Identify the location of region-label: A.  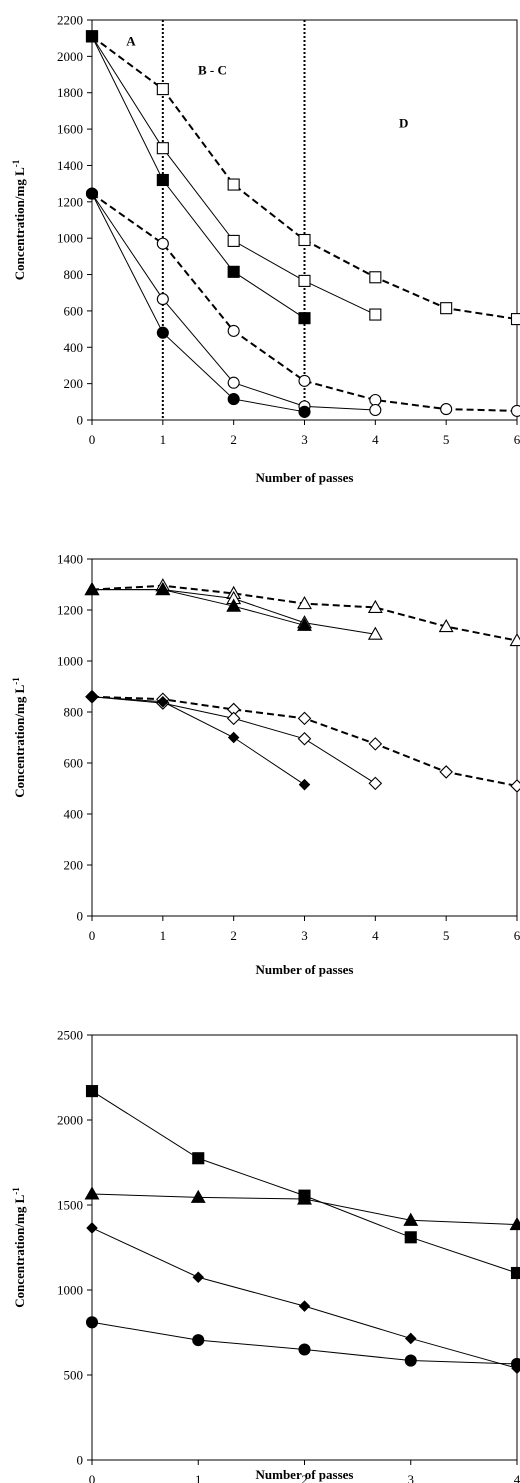
(131, 40).